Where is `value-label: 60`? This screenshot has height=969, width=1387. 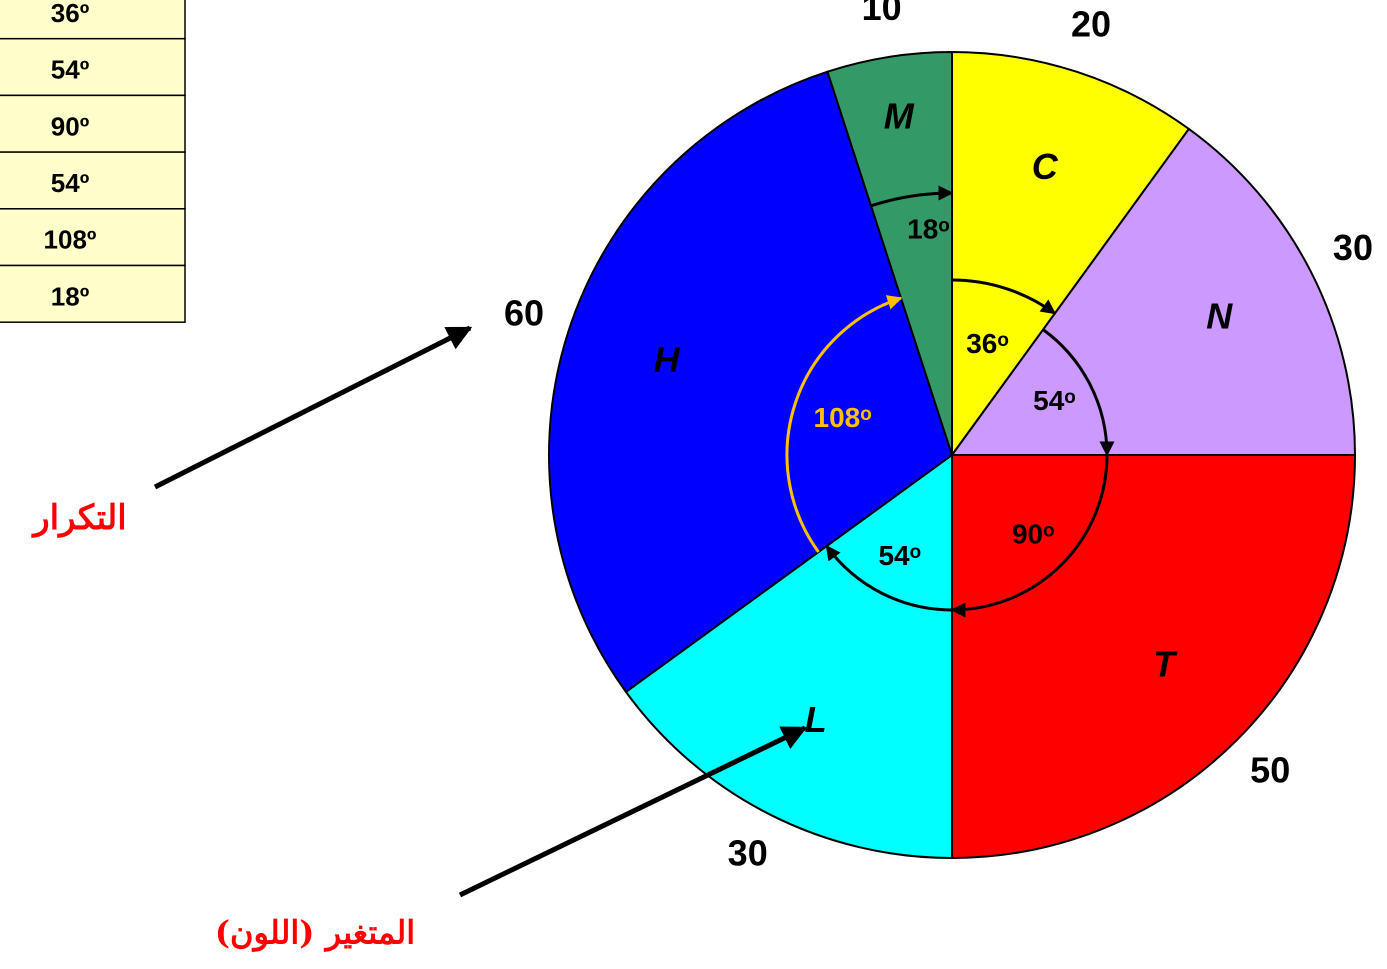
value-label: 60 is located at coordinates (524, 312).